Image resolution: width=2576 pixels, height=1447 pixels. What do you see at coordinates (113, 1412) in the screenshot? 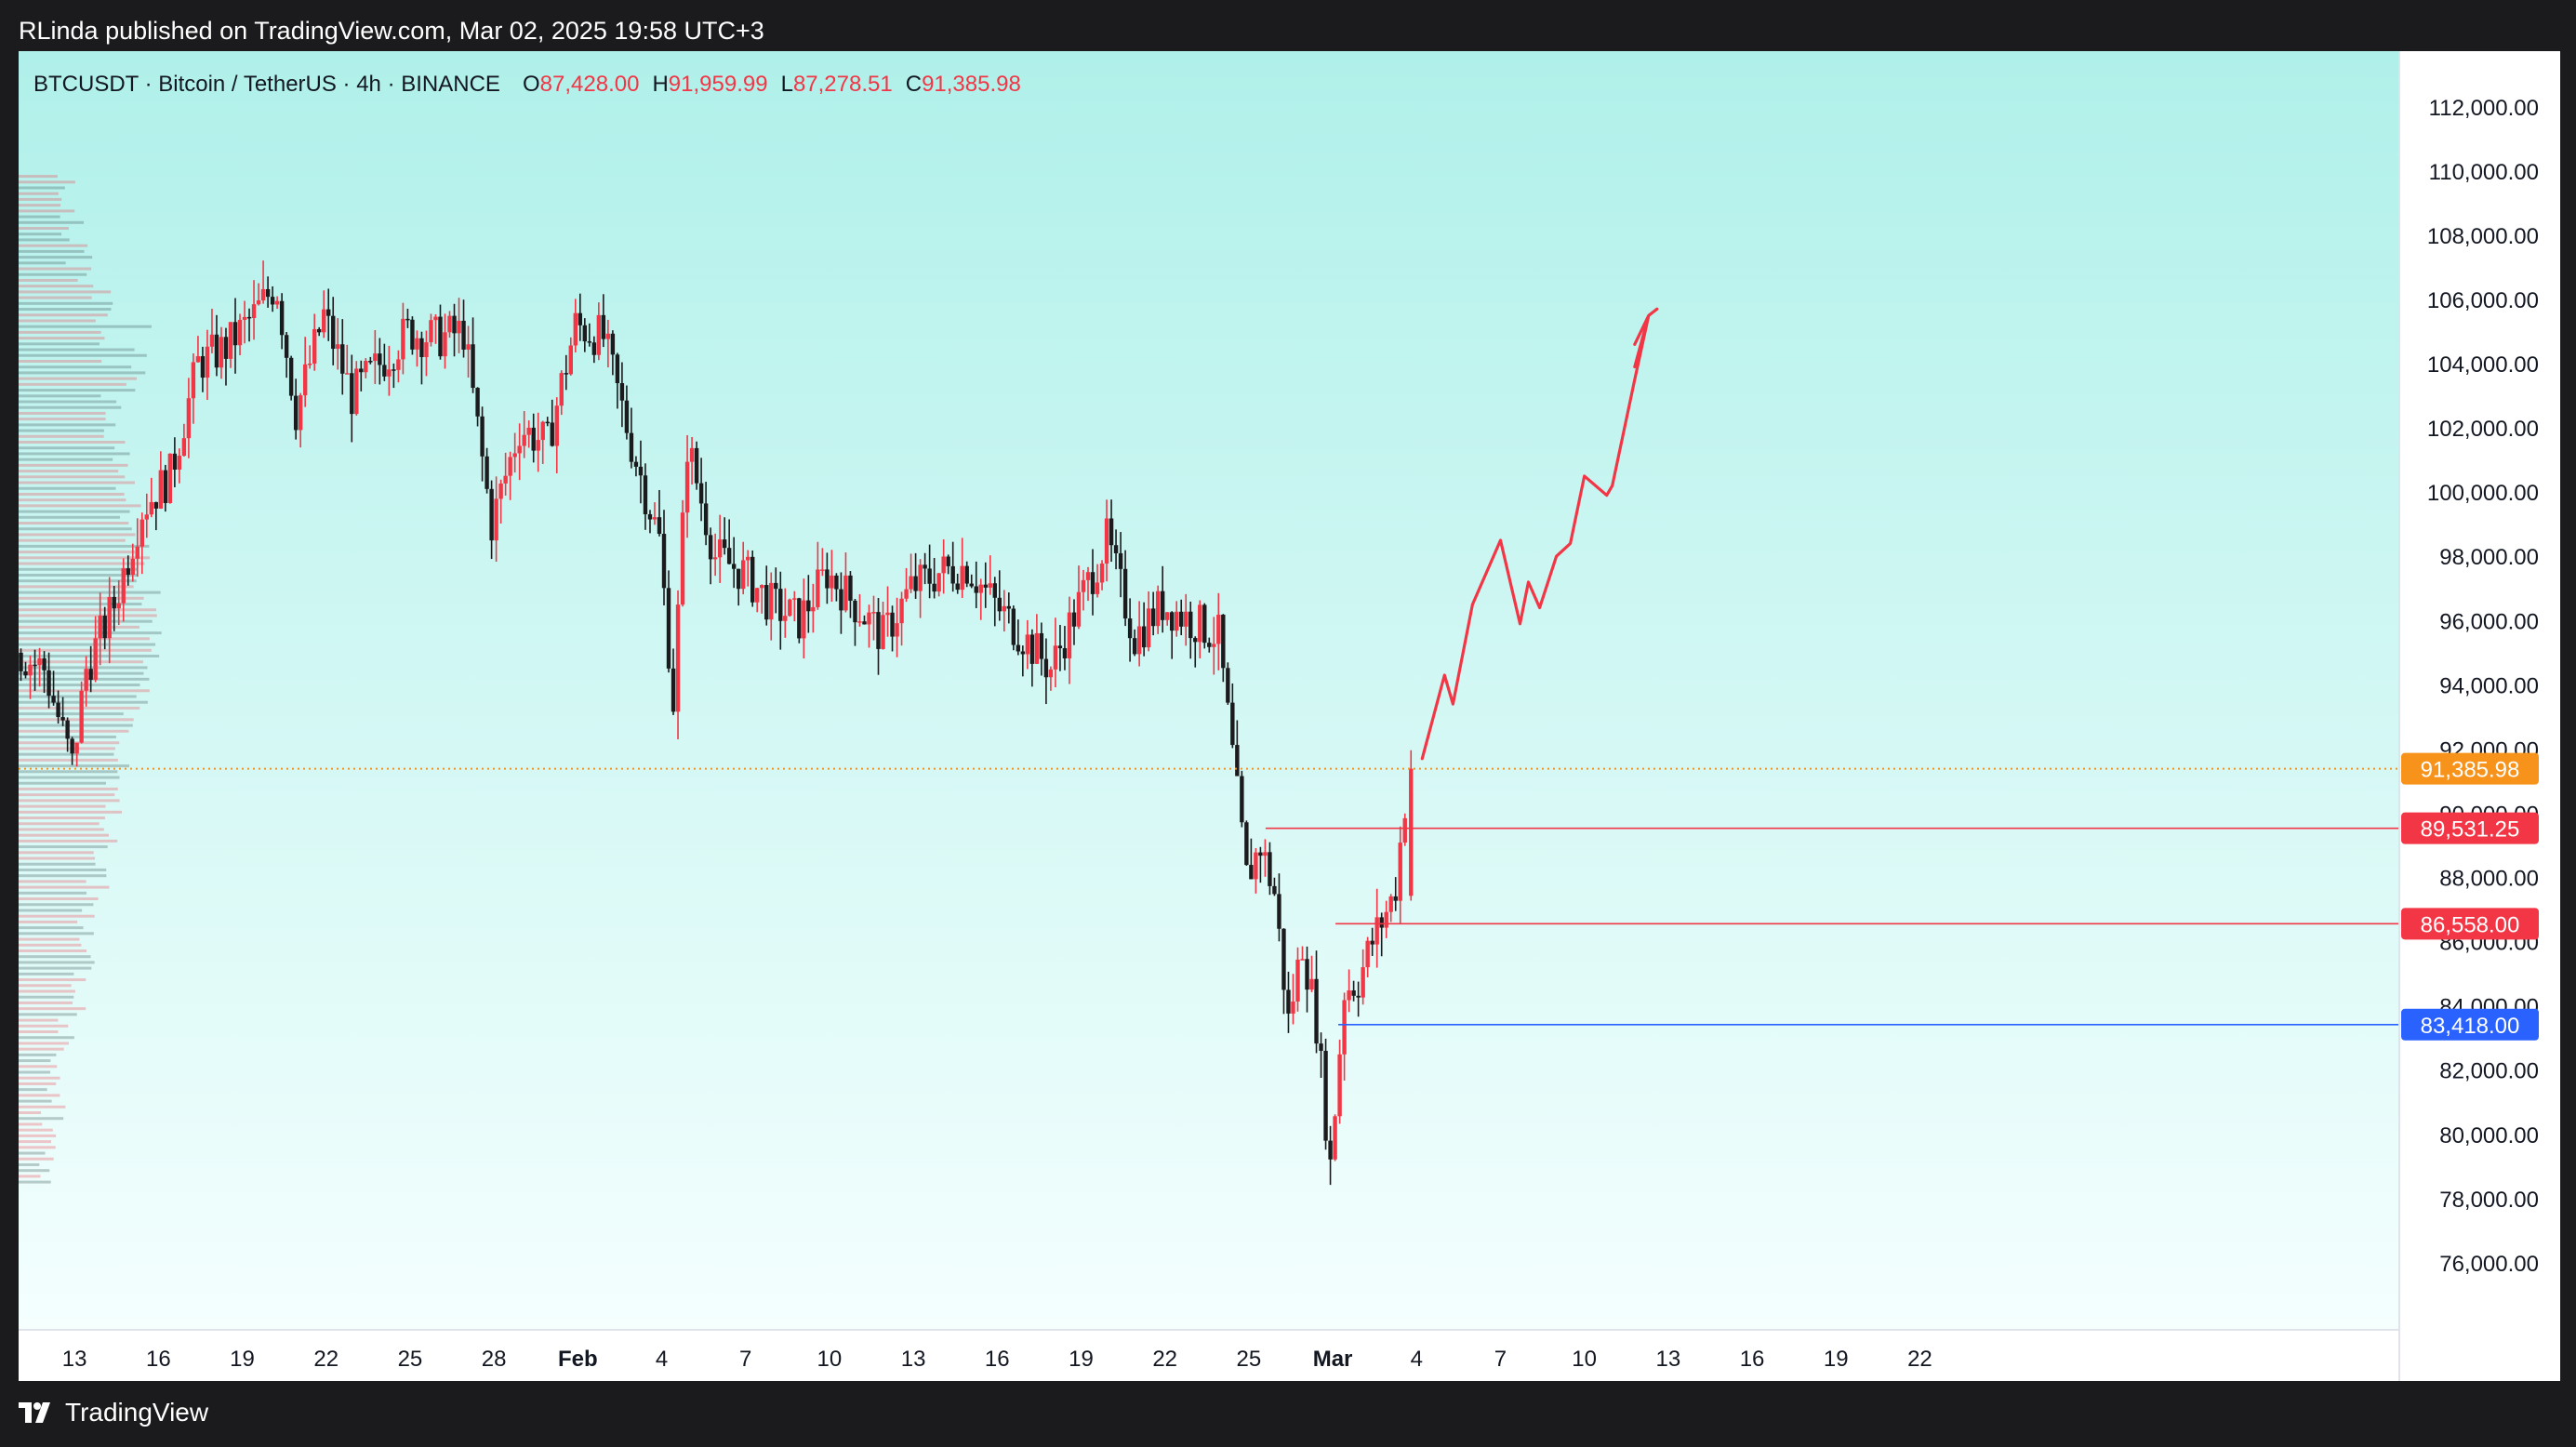
I see `tradingview-brand: TradingView` at bounding box center [113, 1412].